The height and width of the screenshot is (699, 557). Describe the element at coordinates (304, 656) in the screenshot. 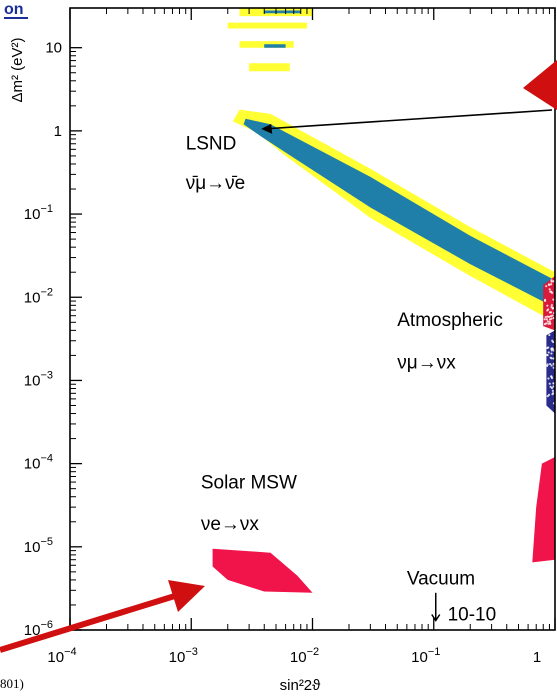

I see `x-tick-label: 10⁻²` at that location.